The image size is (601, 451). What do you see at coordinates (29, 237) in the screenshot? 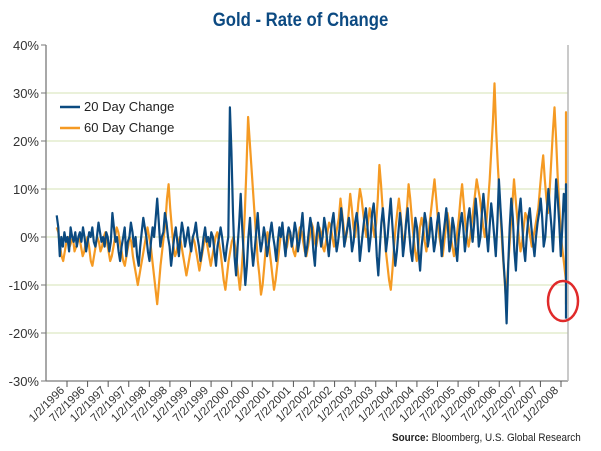
I see `y-tick-label: 0%` at bounding box center [29, 237].